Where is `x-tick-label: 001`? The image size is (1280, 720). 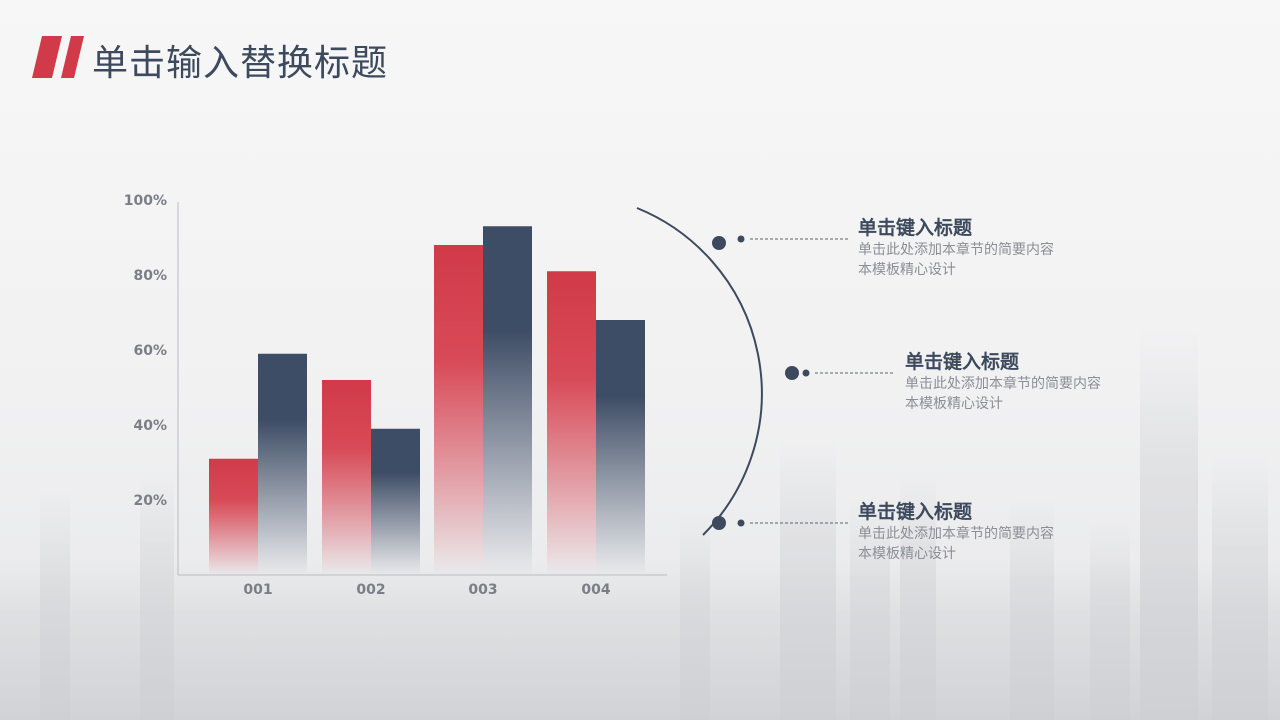
x-tick-label: 001 is located at coordinates (257, 590).